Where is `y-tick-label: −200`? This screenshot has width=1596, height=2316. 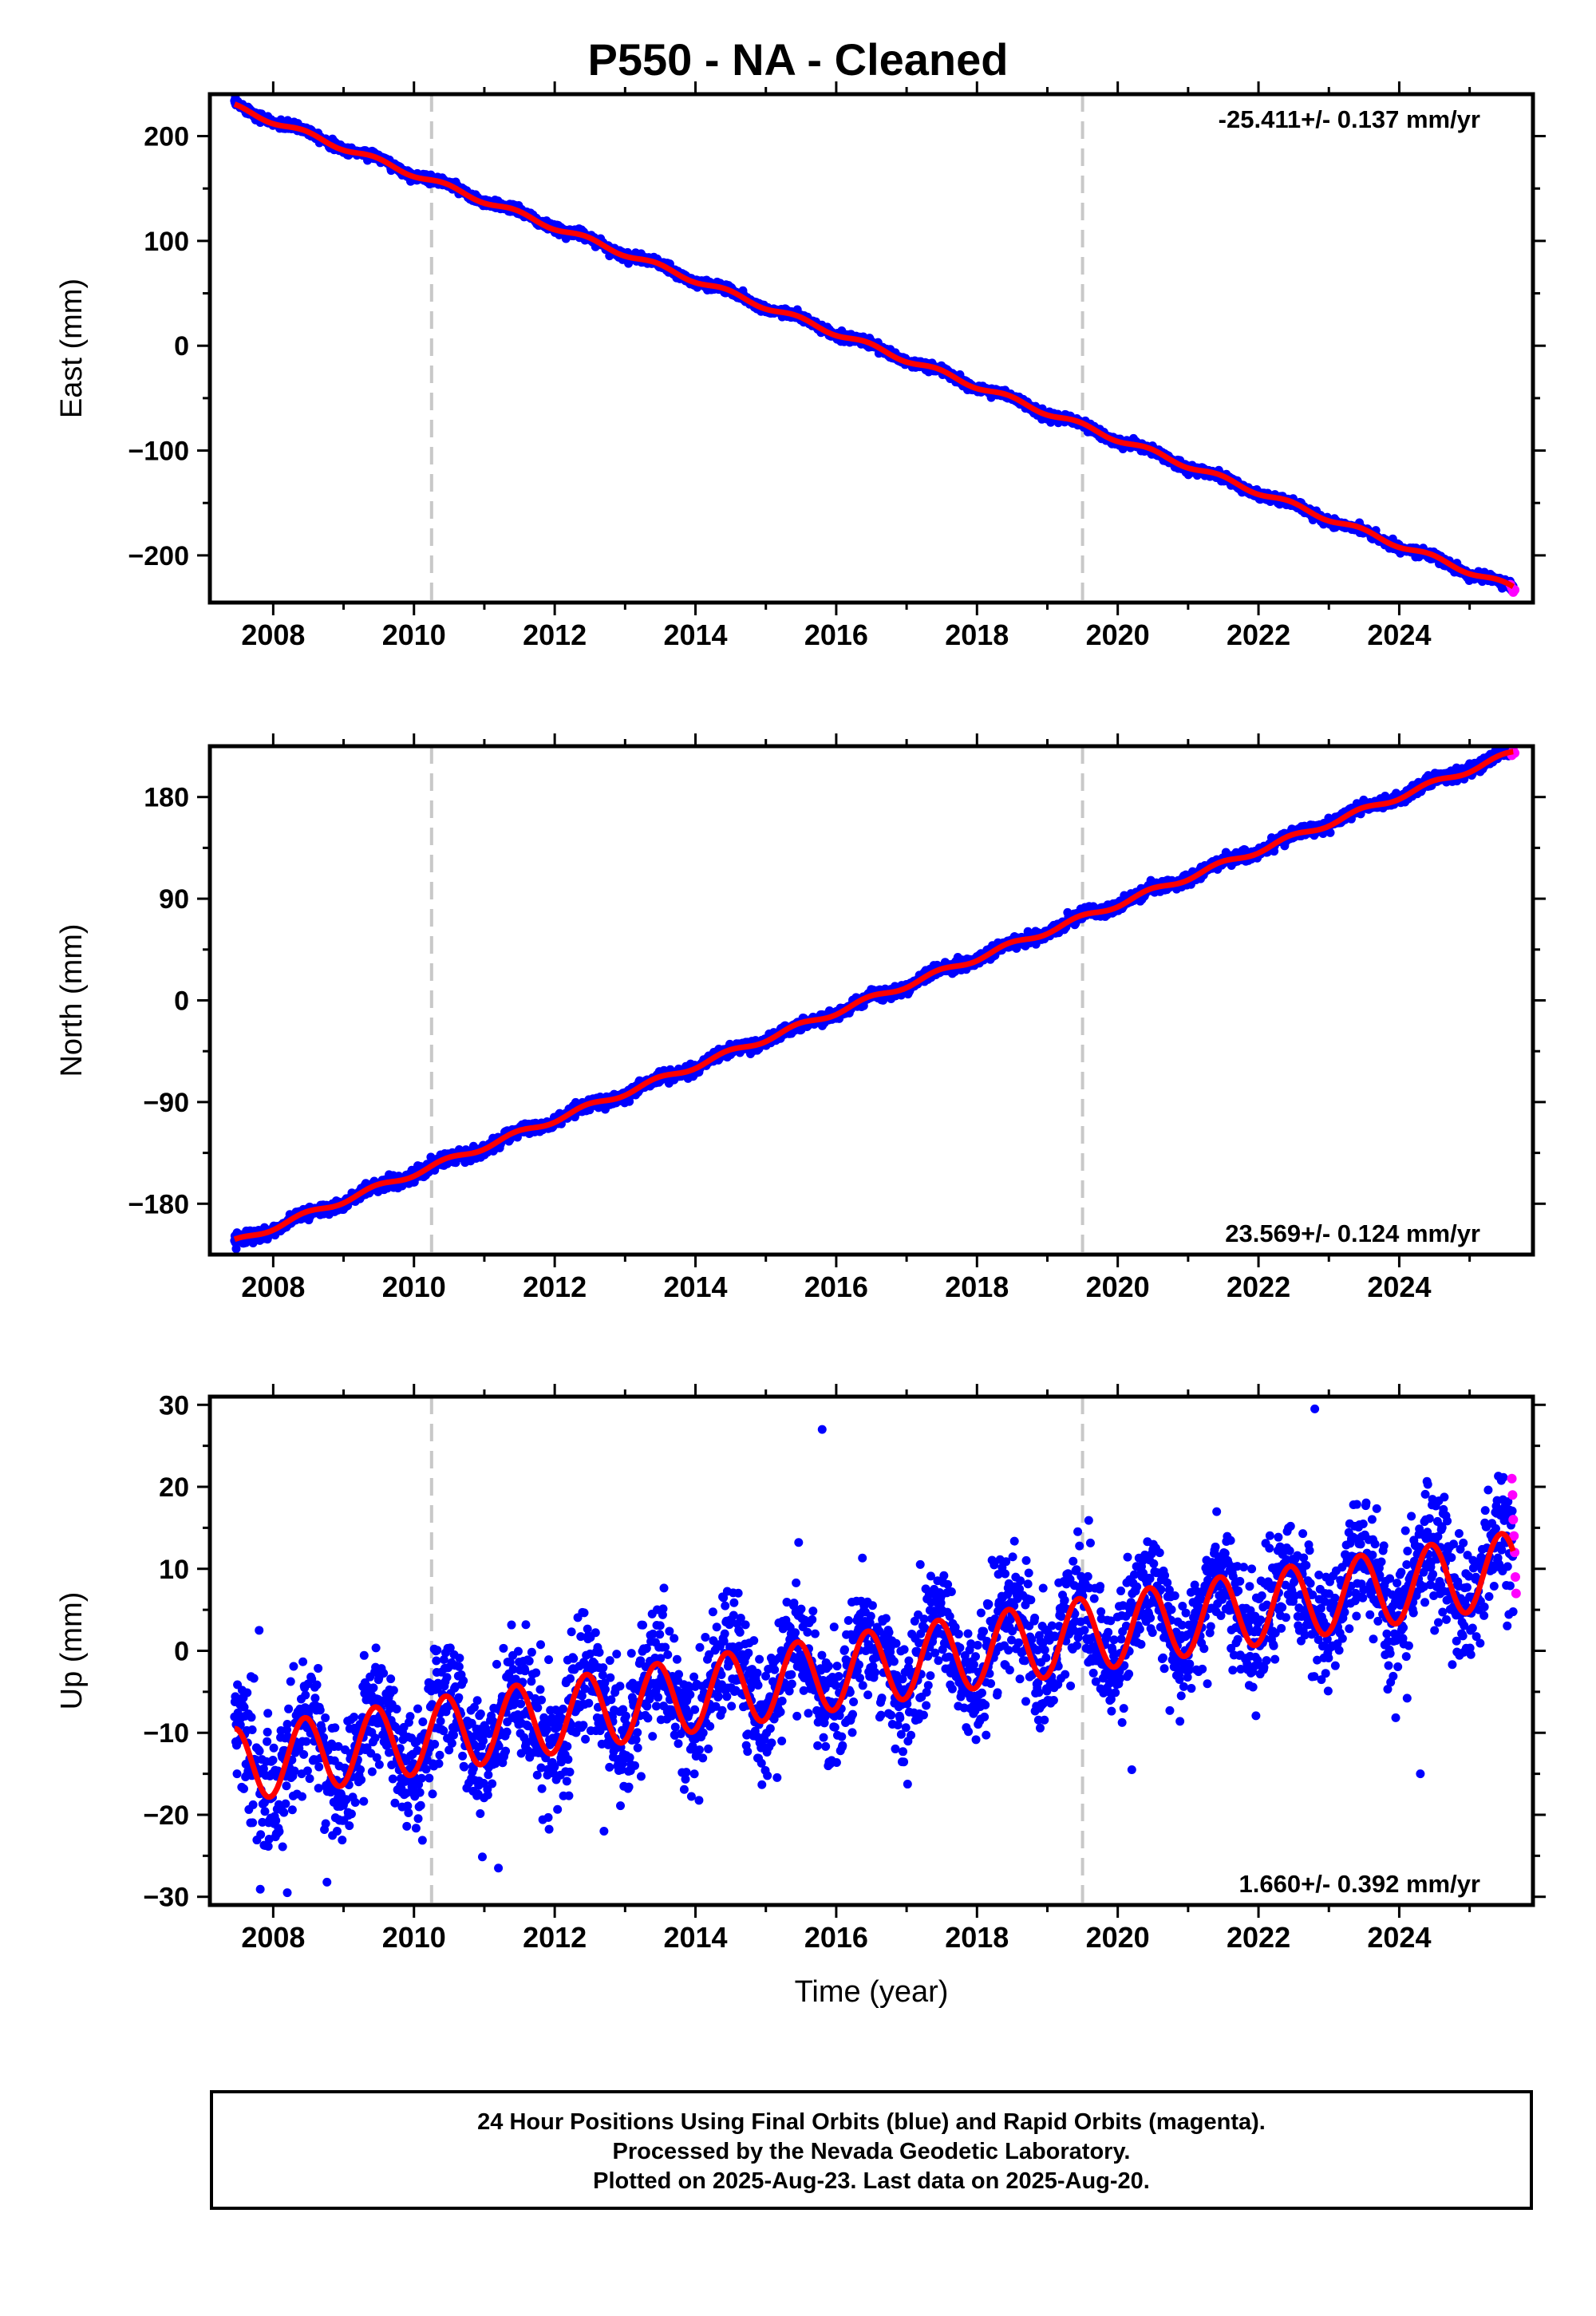 y-tick-label: −200 is located at coordinates (158, 556).